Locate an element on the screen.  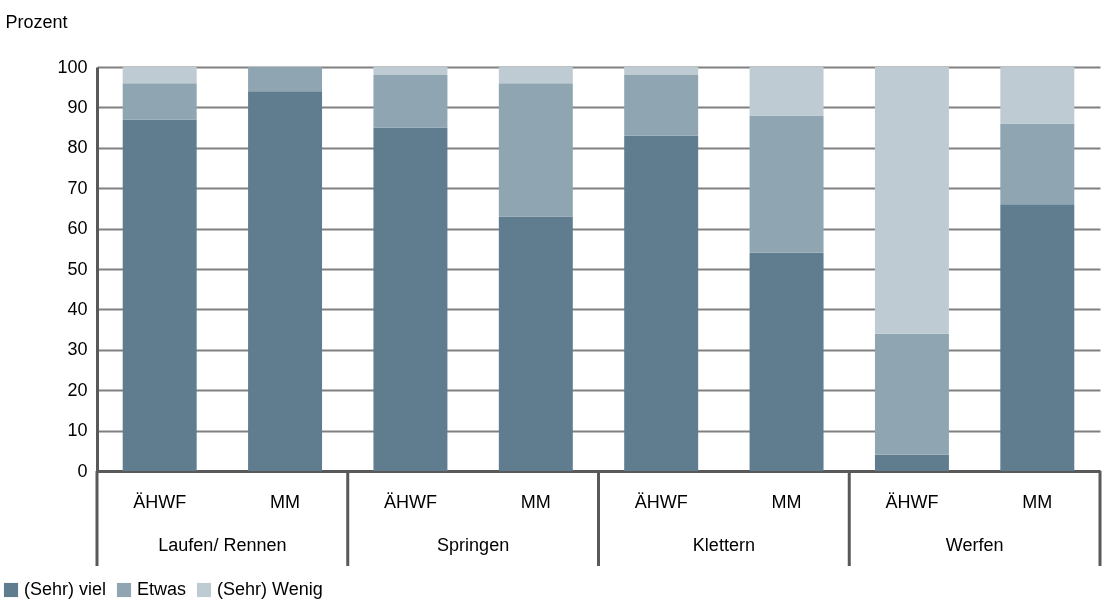
y-axis-title: Prozent is located at coordinates (36, 21).